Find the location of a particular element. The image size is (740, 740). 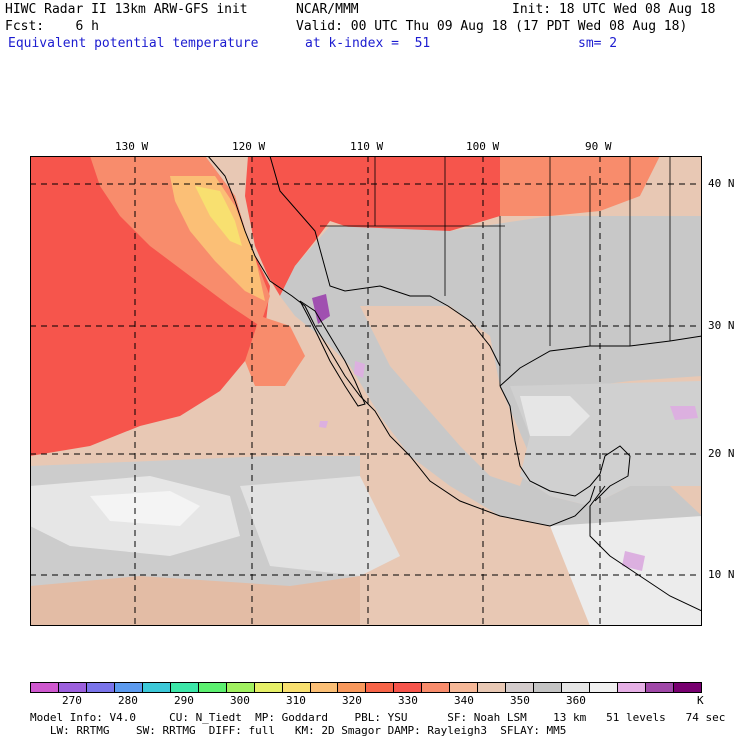

smoothing: sm= 2 is located at coordinates (598, 43).